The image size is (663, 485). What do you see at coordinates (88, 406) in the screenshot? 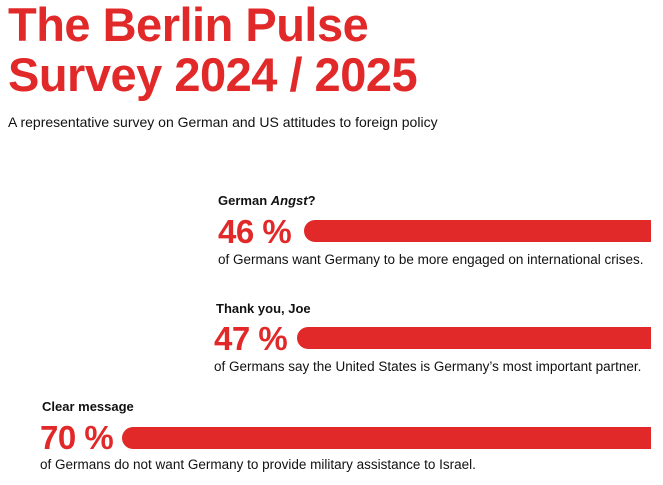
I see `item-heading-3: Clear message` at bounding box center [88, 406].